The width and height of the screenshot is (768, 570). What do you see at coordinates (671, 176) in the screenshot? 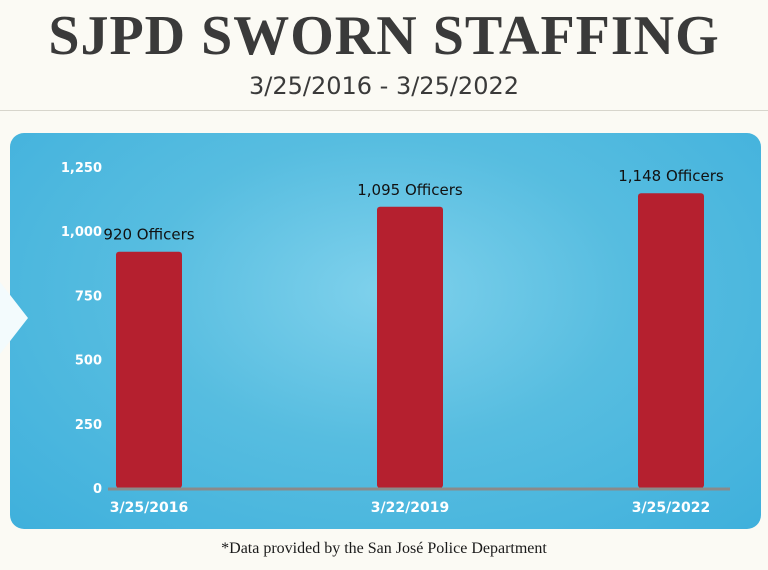
I see `data-label: 1,148 Officers` at bounding box center [671, 176].